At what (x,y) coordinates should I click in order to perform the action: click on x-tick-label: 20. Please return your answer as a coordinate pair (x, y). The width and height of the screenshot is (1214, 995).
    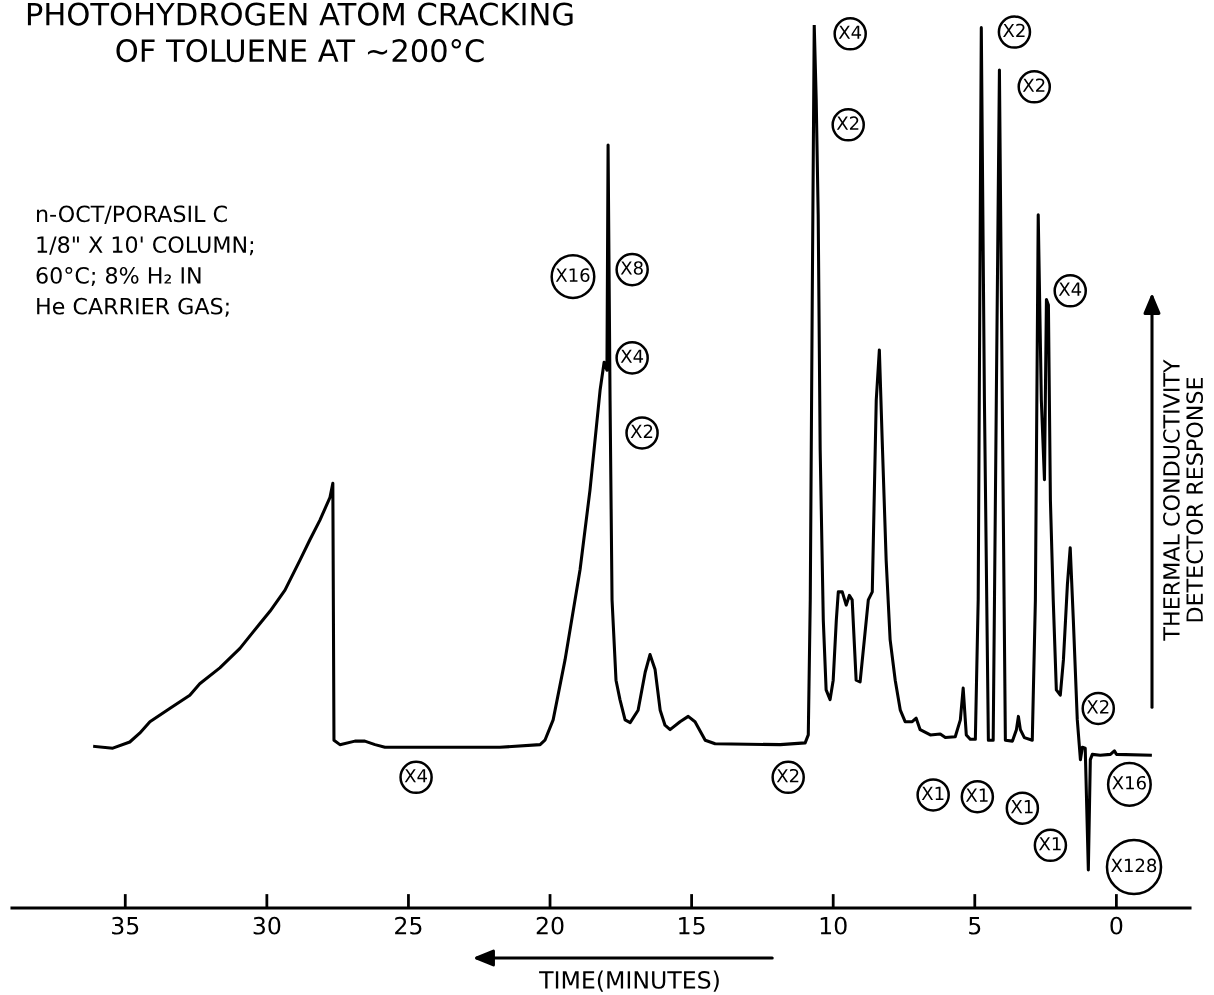
    Looking at the image, I should click on (550, 925).